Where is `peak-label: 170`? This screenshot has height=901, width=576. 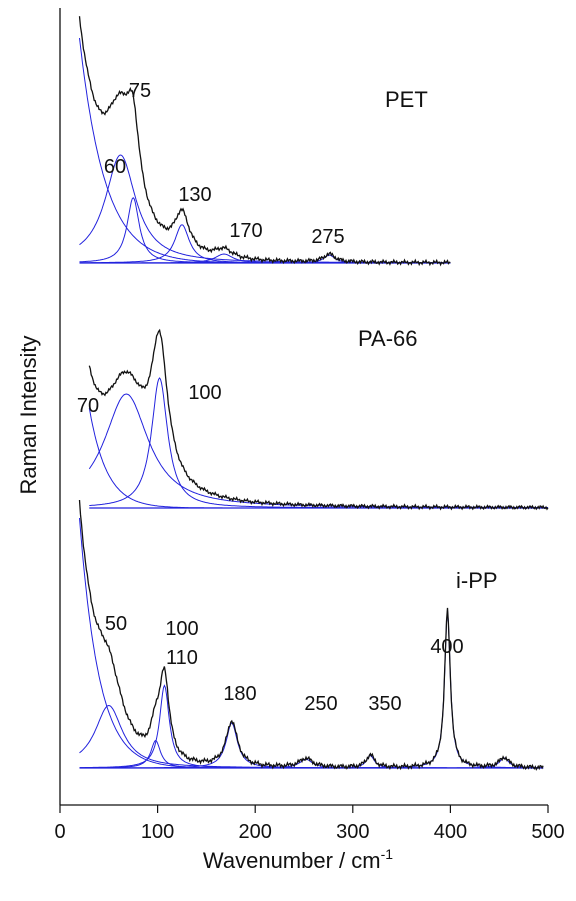
peak-label: 170 is located at coordinates (245, 231).